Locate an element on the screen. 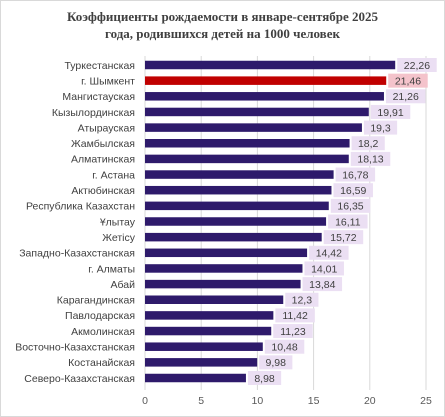 The height and width of the screenshot is (417, 445). data-label: 19,3 is located at coordinates (380, 128).